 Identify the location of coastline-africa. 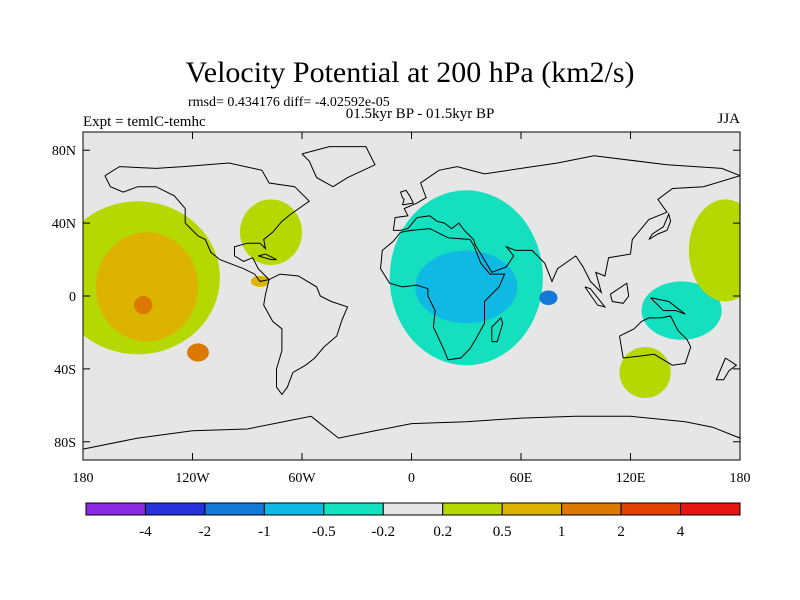
(443, 294).